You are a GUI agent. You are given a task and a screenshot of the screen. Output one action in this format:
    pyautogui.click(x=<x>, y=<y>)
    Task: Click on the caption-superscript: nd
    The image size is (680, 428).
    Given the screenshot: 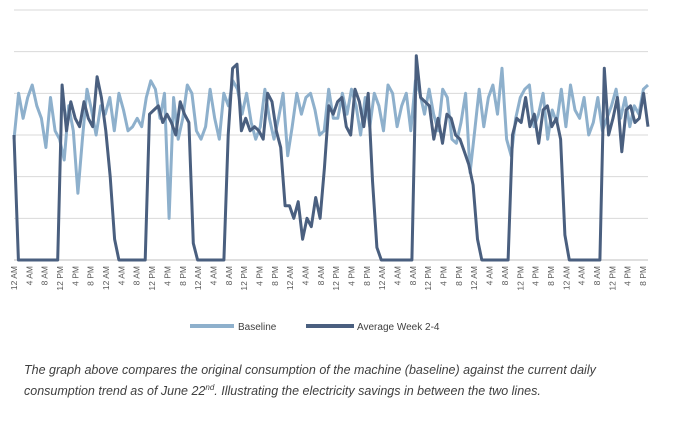 What is the action you would take?
    pyautogui.click(x=210, y=387)
    